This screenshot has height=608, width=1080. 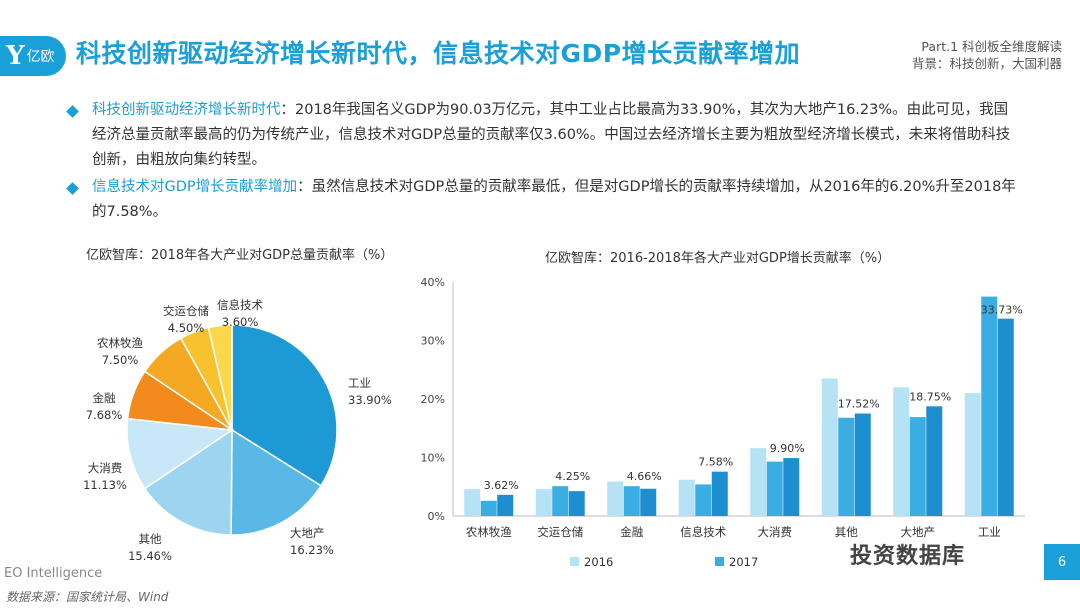 I want to click on logo-mark: Y, so click(x=15, y=56).